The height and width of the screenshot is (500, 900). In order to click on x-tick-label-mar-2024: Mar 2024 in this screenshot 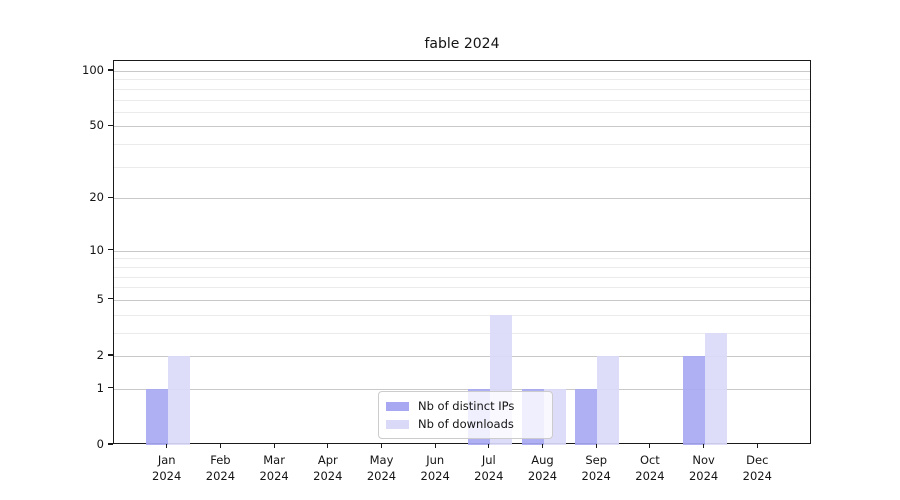, I will do `click(274, 468)`.